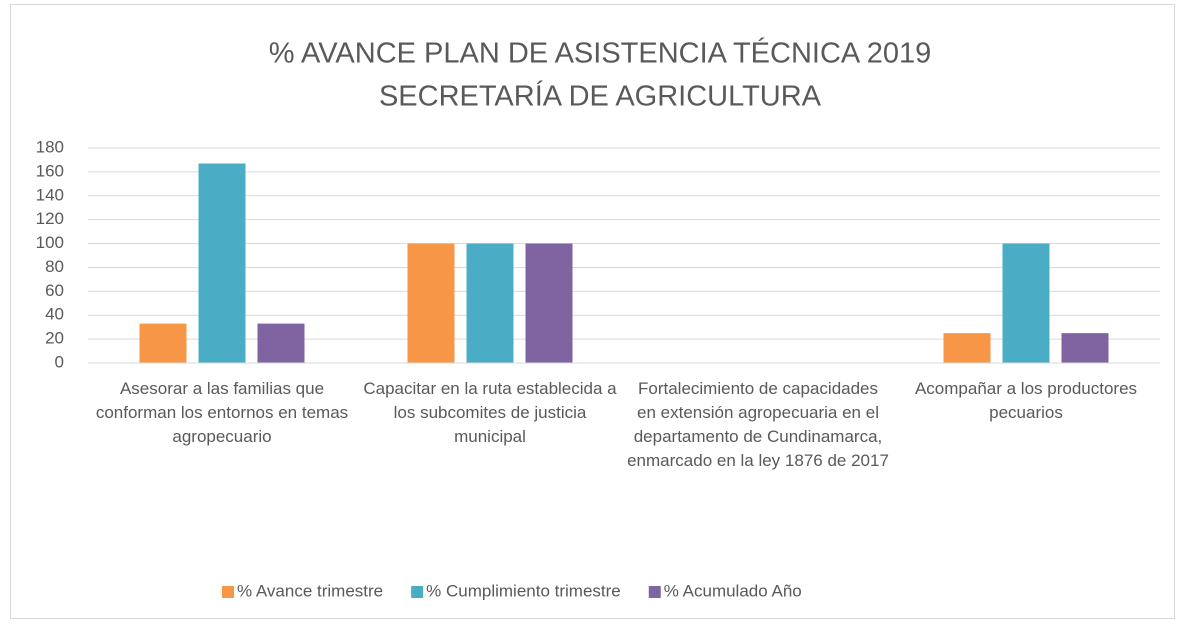  Describe the element at coordinates (54, 314) in the screenshot. I see `y-tick-label: 40` at that location.